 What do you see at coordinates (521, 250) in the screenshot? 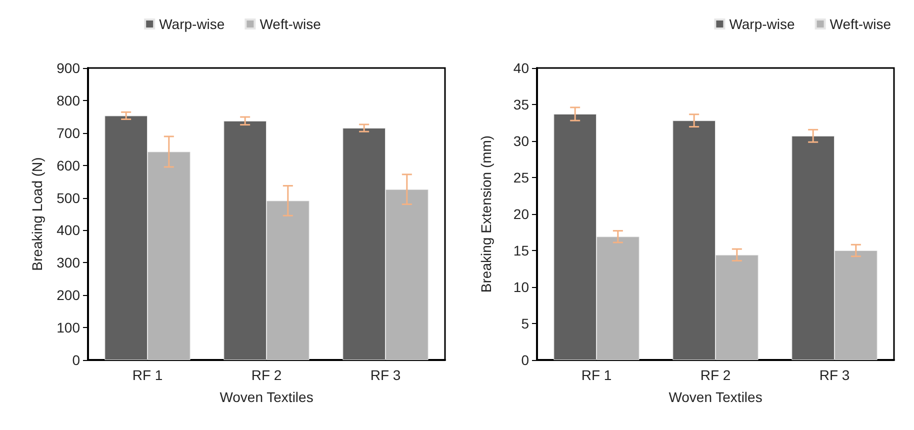
I see `y-tick-label: 15` at bounding box center [521, 250].